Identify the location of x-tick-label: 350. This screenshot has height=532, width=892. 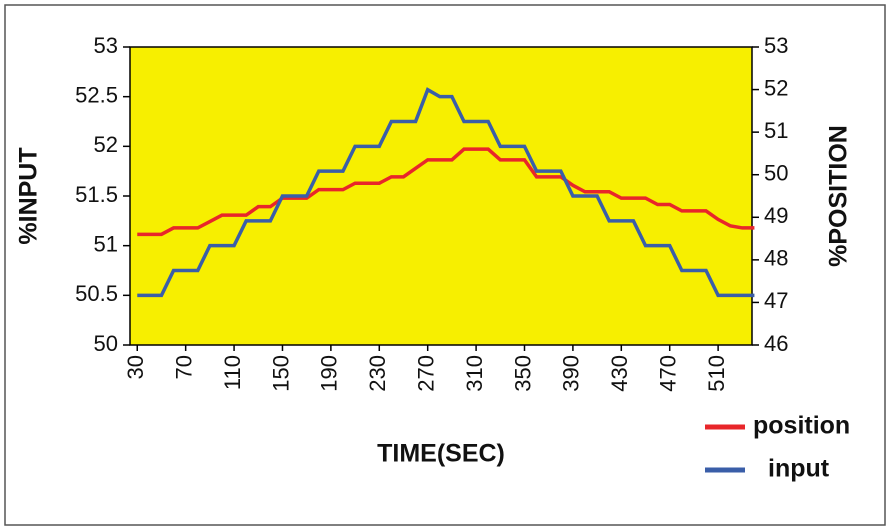
(522, 373).